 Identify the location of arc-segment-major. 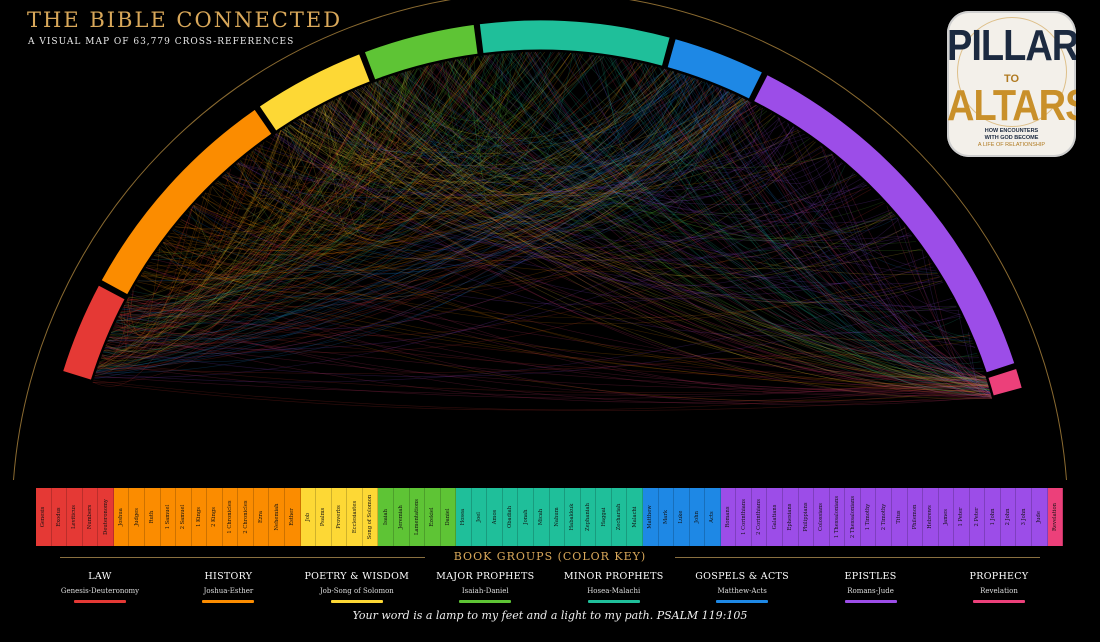
(421, 52).